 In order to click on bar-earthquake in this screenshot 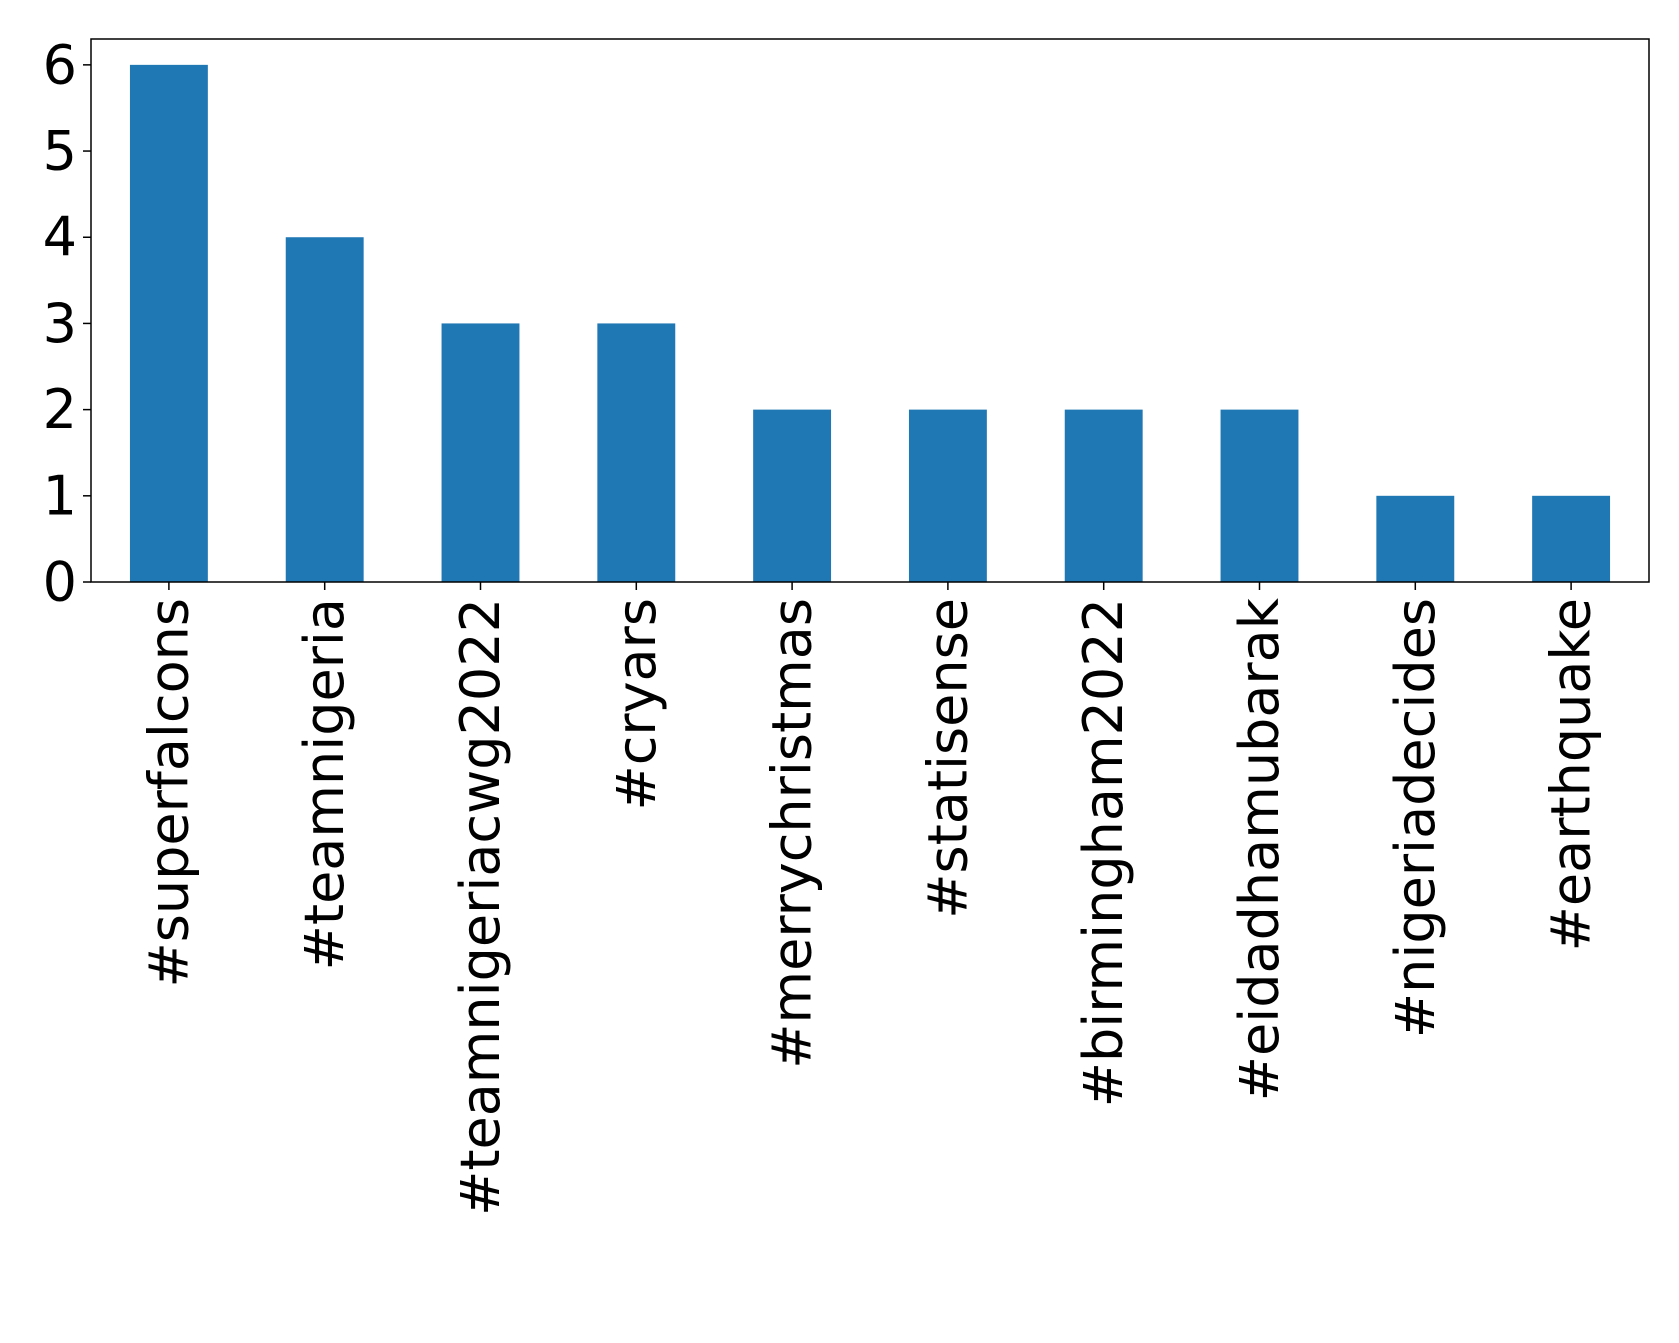, I will do `click(1571, 538)`.